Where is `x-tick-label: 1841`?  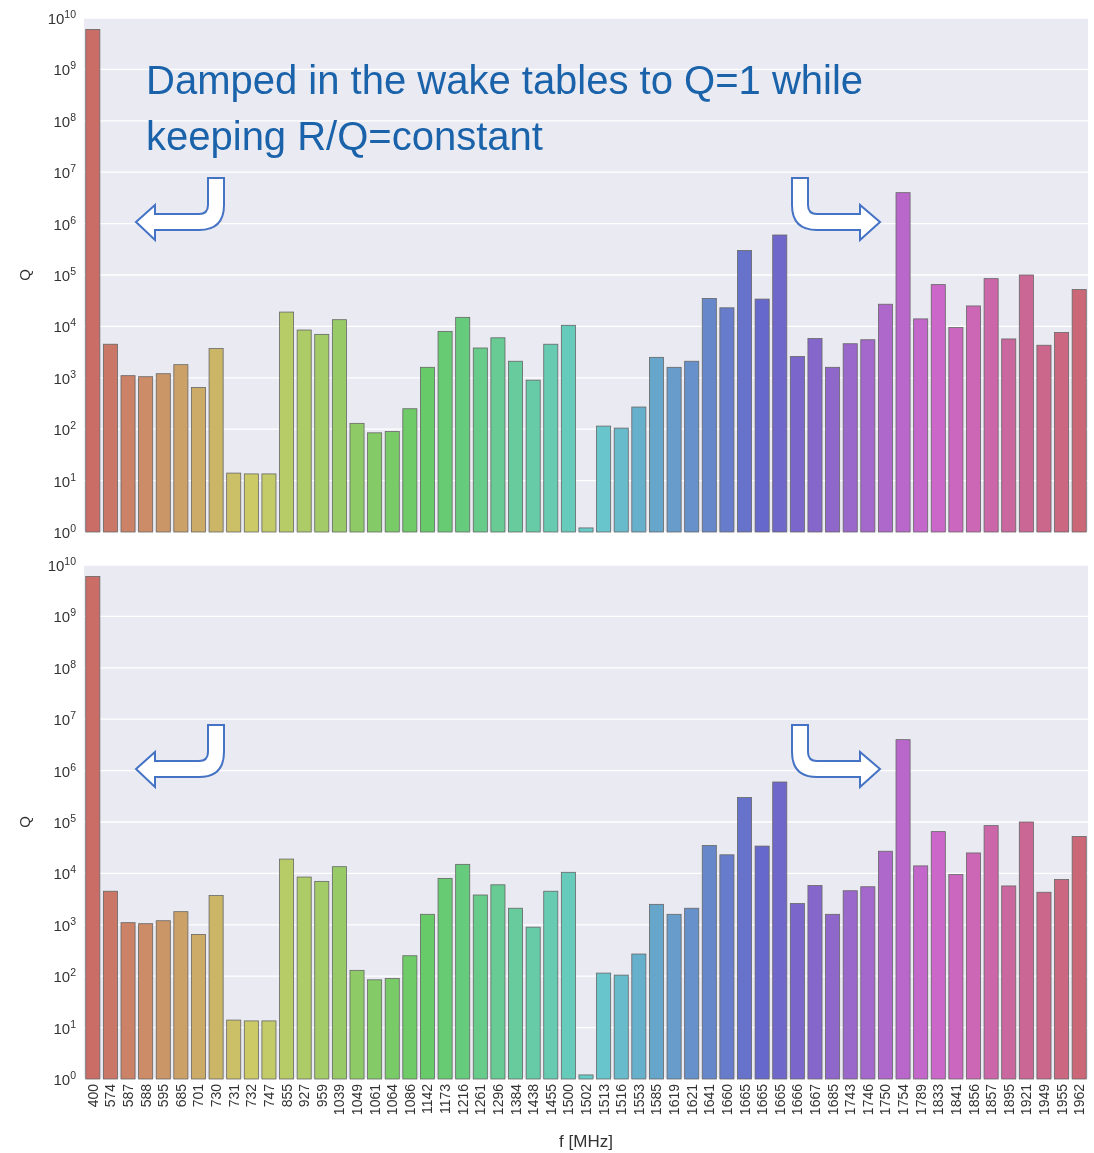 x-tick-label: 1841 is located at coordinates (955, 1099).